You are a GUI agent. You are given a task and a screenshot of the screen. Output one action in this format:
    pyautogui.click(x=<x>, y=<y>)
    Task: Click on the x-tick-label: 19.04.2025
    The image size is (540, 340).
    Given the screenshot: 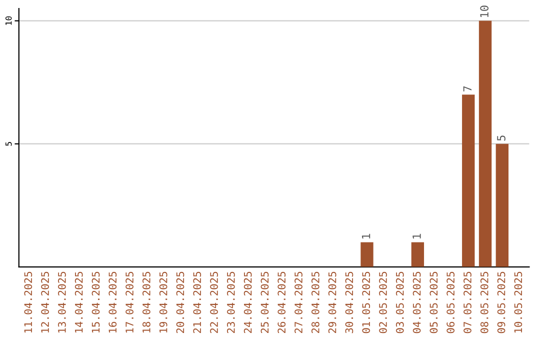 What is the action you would take?
    pyautogui.click(x=163, y=302)
    